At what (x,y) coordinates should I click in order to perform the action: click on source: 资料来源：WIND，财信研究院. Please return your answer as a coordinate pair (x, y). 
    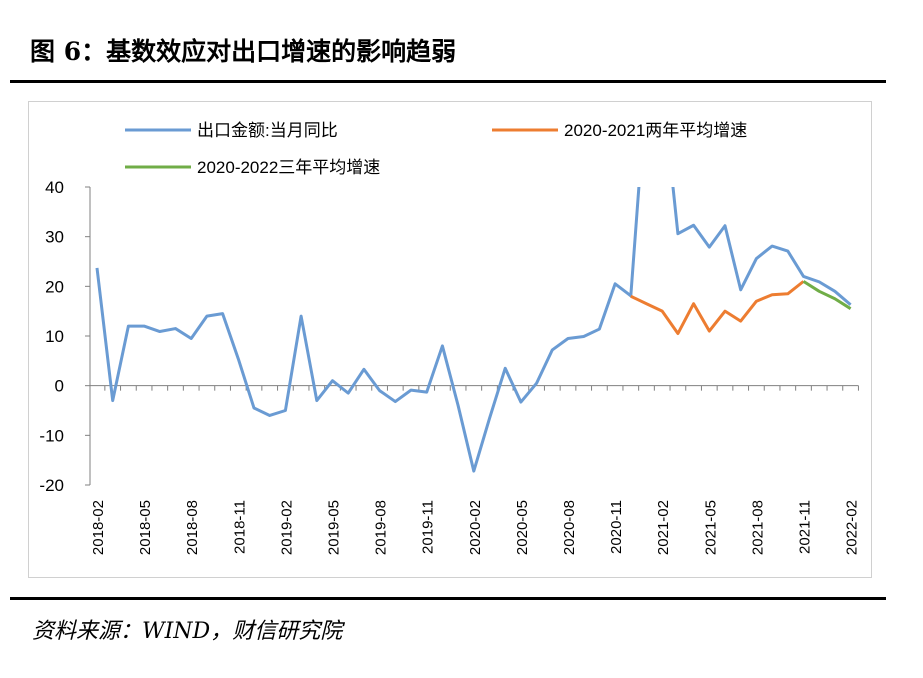
    Looking at the image, I should click on (188, 631).